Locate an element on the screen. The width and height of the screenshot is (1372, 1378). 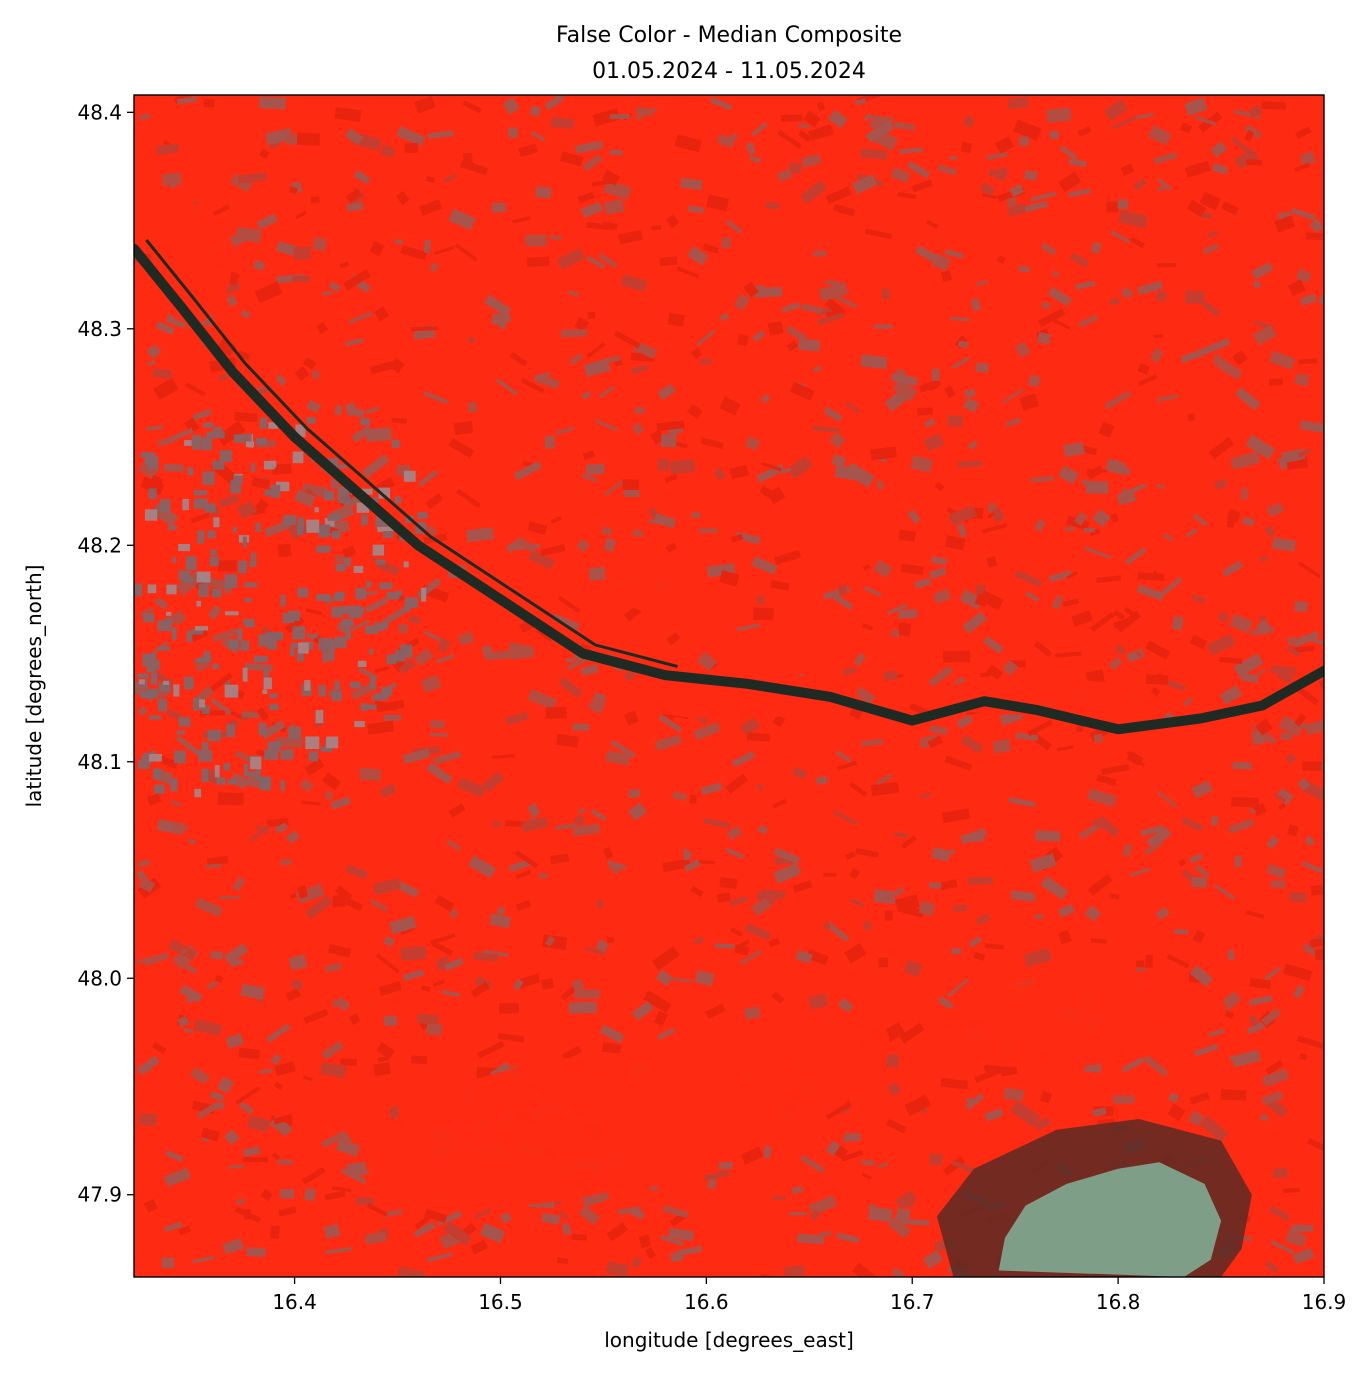
y-tick-label: 47.9 is located at coordinates (99, 1195).